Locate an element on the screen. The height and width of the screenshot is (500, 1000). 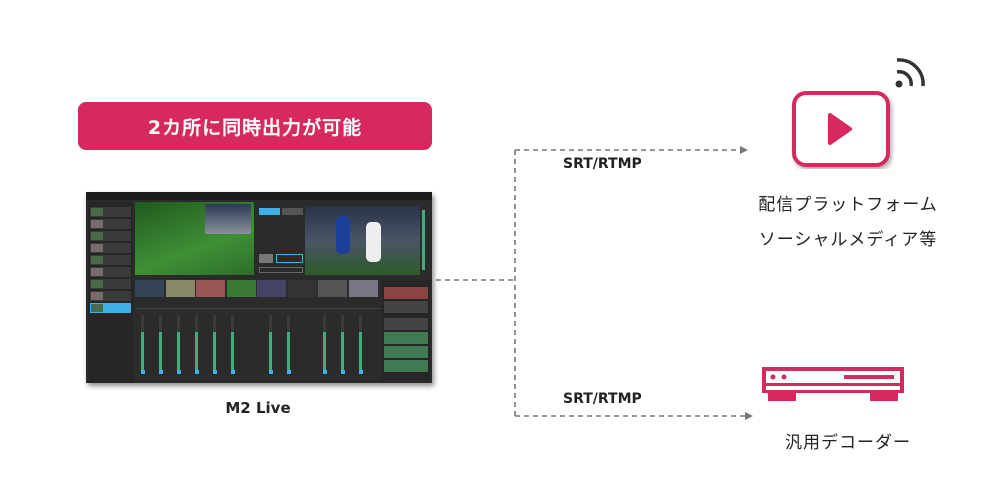
platform-label-line1: 配信プラットフォーム is located at coordinates (848, 205).